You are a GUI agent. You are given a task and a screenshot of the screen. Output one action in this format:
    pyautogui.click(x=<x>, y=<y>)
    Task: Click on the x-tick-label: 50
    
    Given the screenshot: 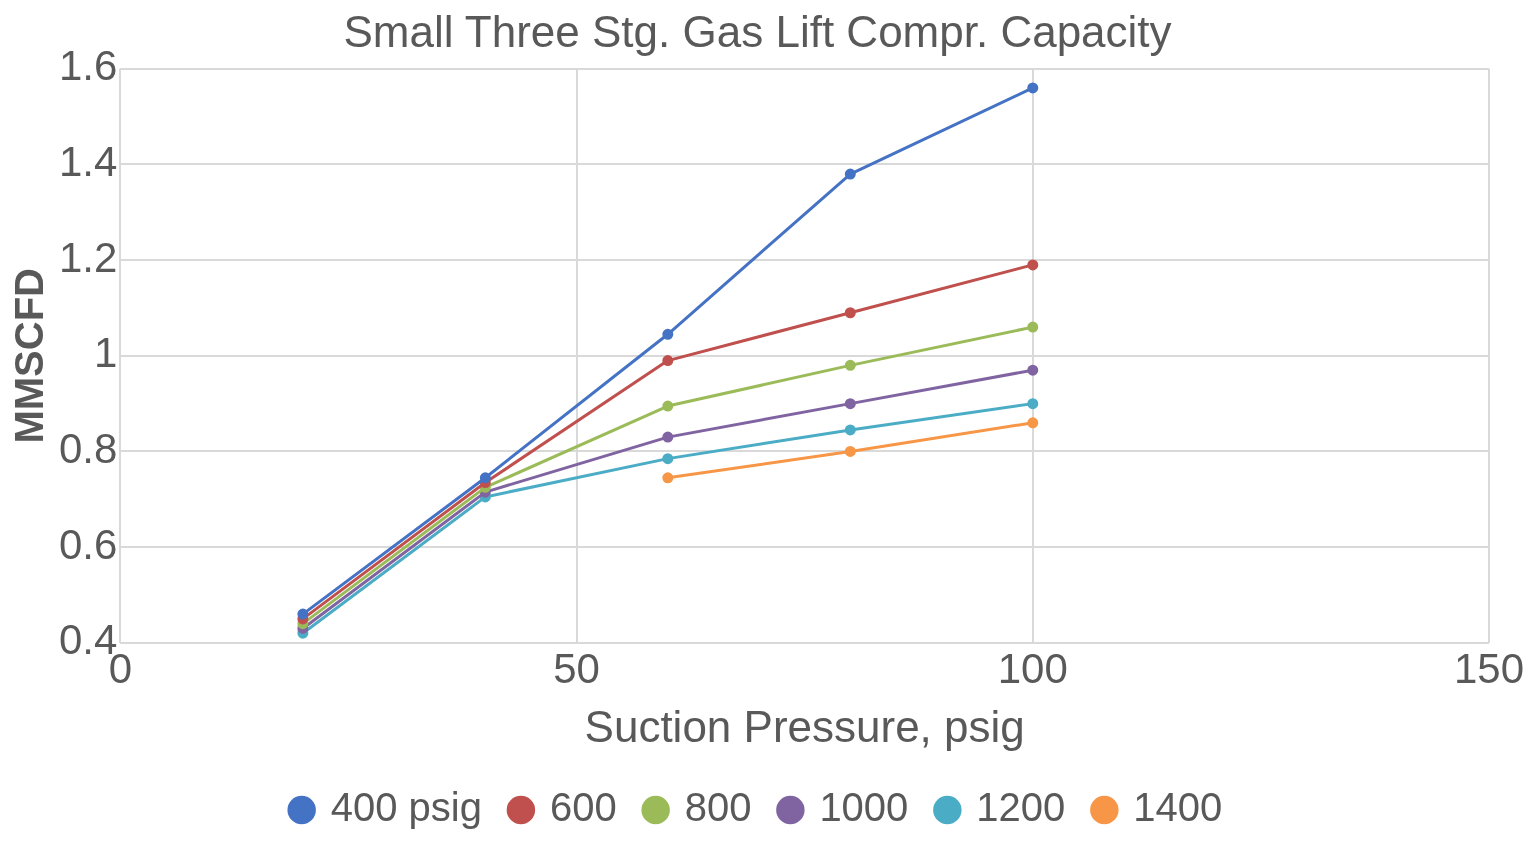 What is the action you would take?
    pyautogui.click(x=576, y=668)
    